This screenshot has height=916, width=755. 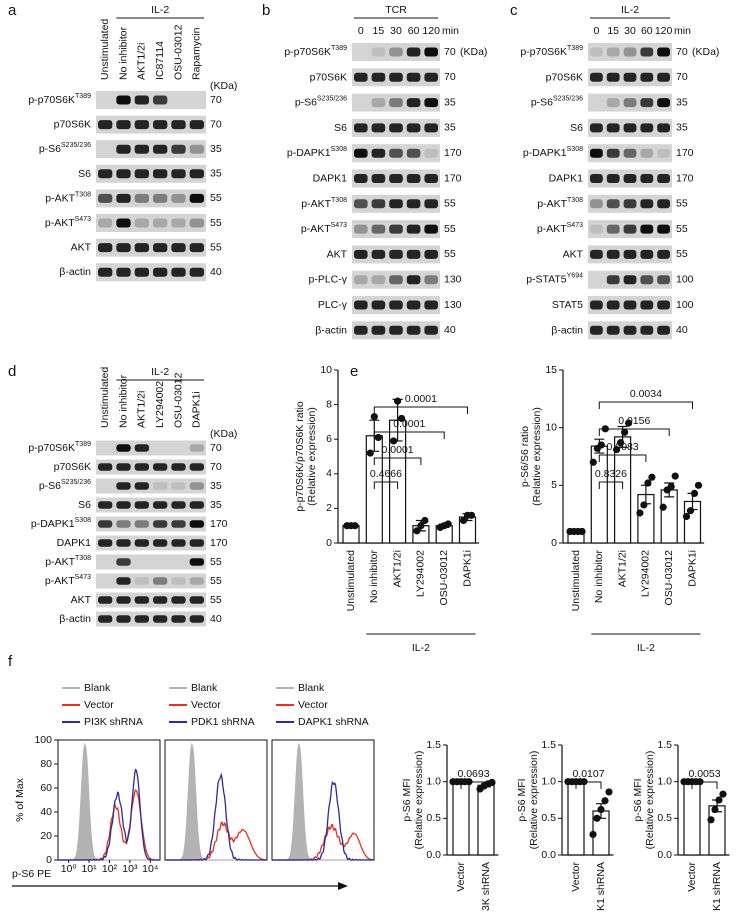 What do you see at coordinates (339, 48) in the screenshot?
I see `row-label-sup: T389` at bounding box center [339, 48].